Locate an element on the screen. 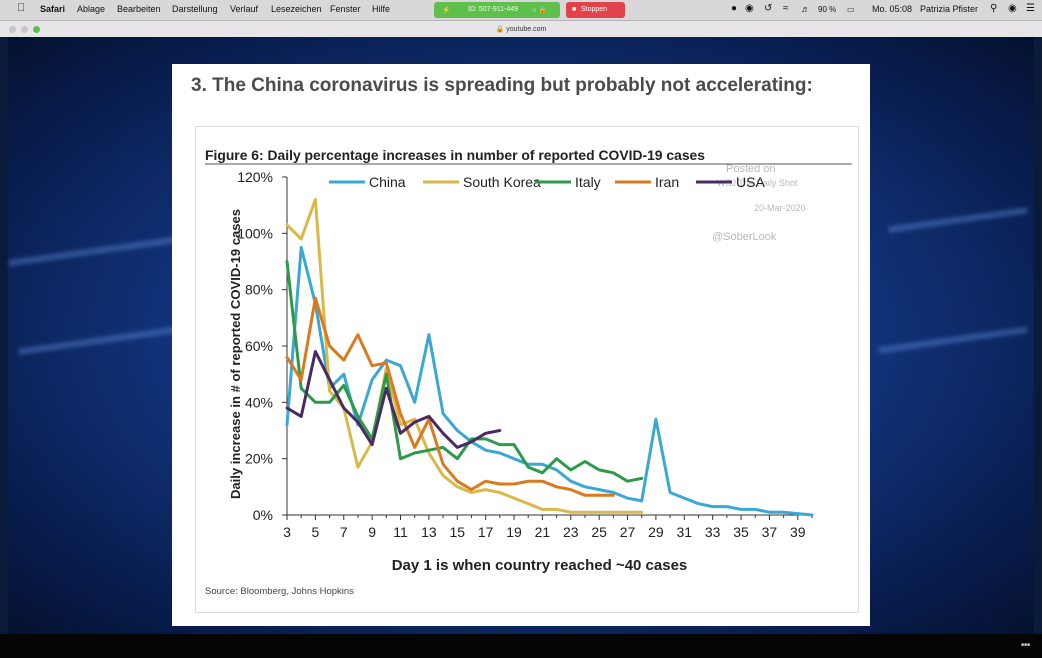 The image size is (1042, 658). y-tick-label: 60% is located at coordinates (259, 346).